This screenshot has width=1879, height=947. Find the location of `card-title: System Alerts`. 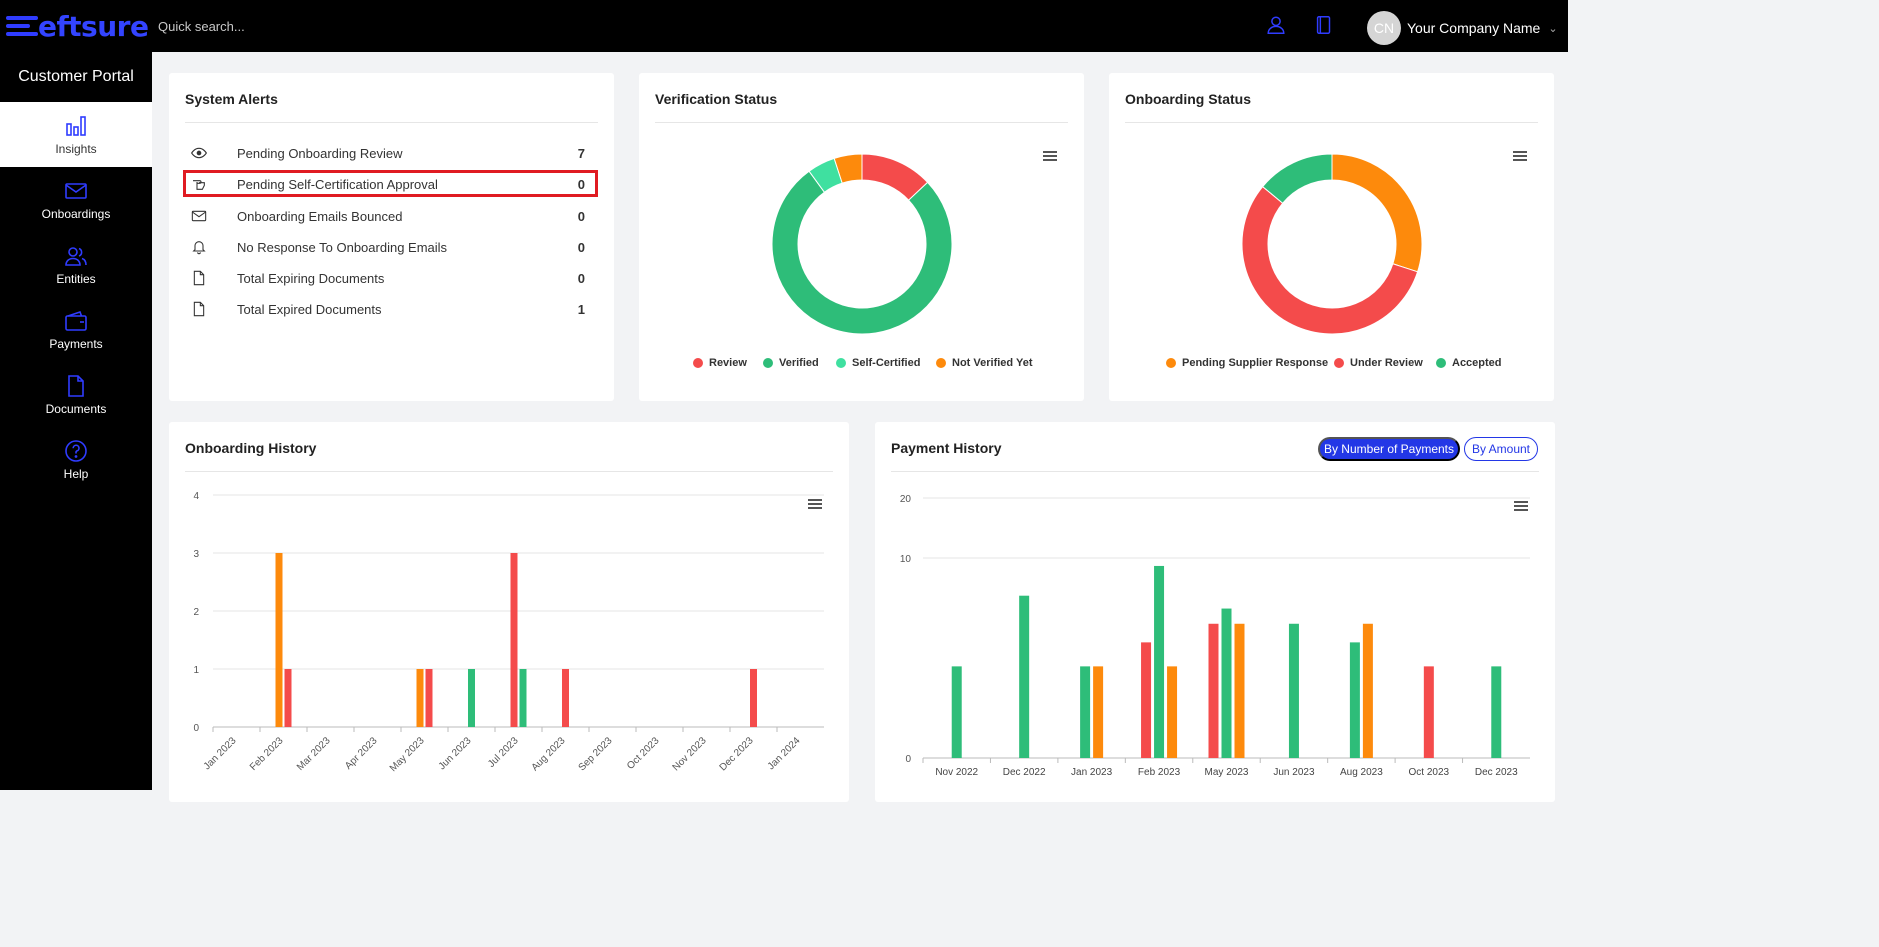

card-title: System Alerts is located at coordinates (231, 99).